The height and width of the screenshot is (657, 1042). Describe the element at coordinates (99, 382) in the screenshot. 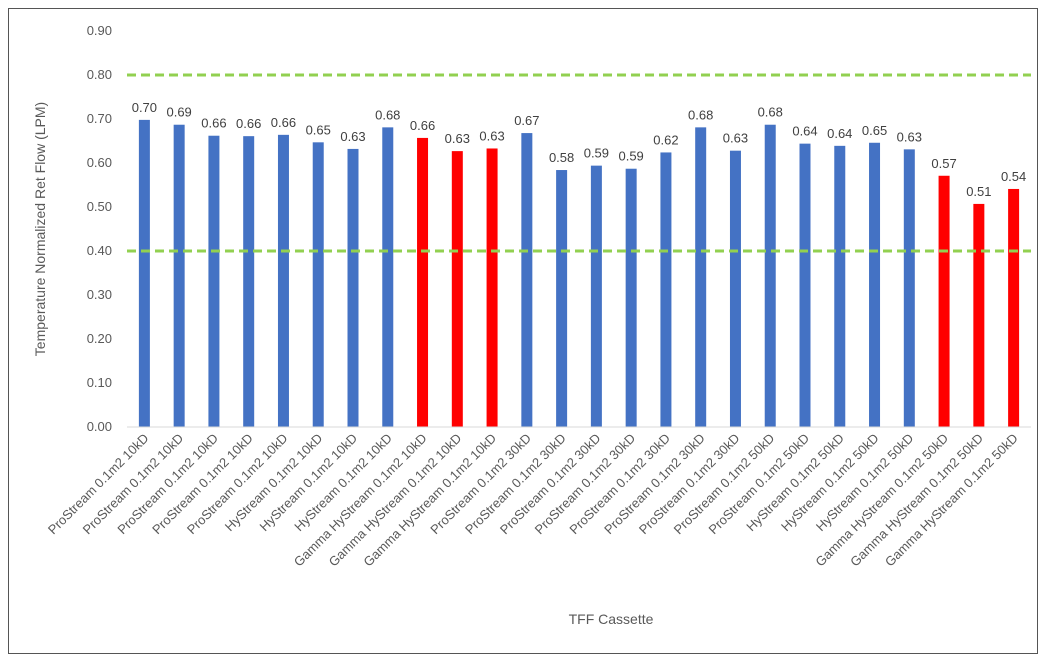

I see `y-tick-label: 0.10` at that location.